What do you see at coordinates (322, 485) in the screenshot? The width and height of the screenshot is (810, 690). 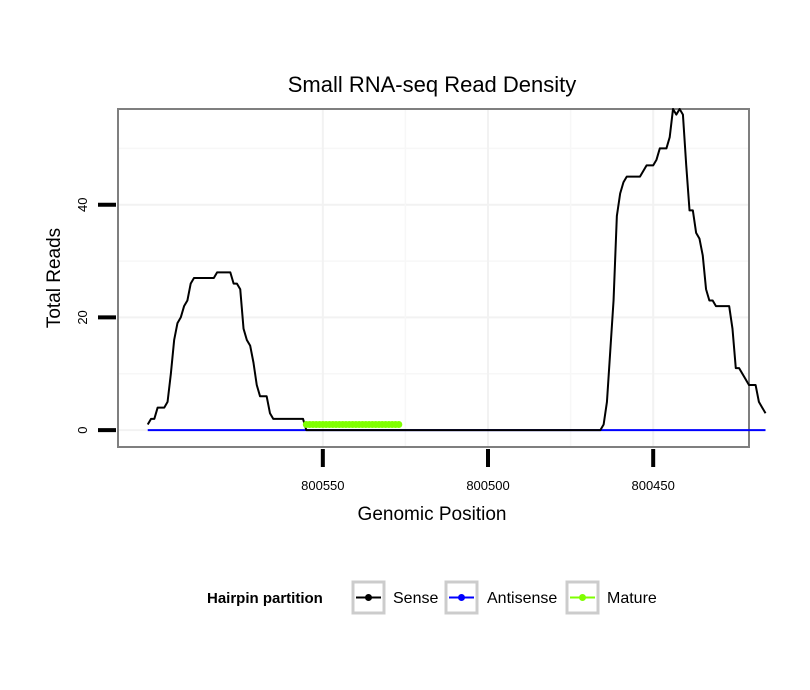 I see `x-tick-label: 800550` at bounding box center [322, 485].